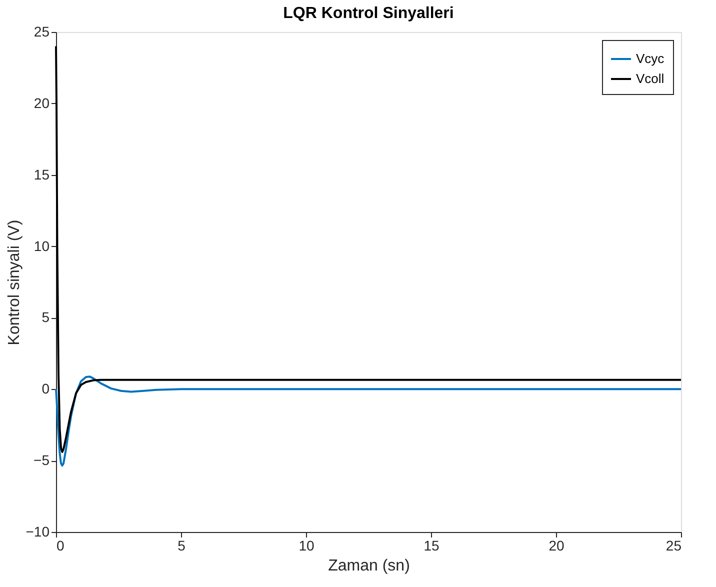 This screenshot has height=587, width=716. I want to click on x-tick-label: 10, so click(306, 546).